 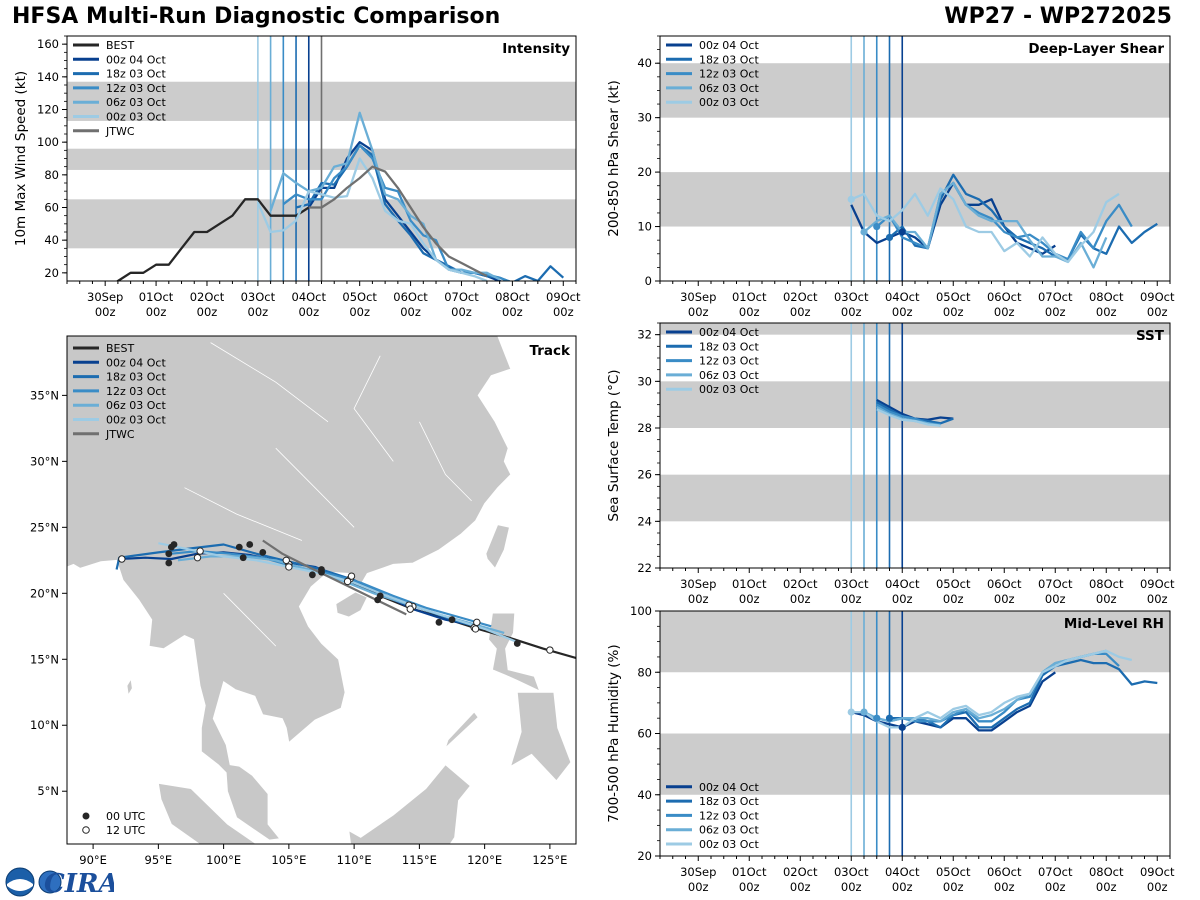 What do you see at coordinates (1114, 624) in the screenshot?
I see `panel-title: Mid-Level RH` at bounding box center [1114, 624].